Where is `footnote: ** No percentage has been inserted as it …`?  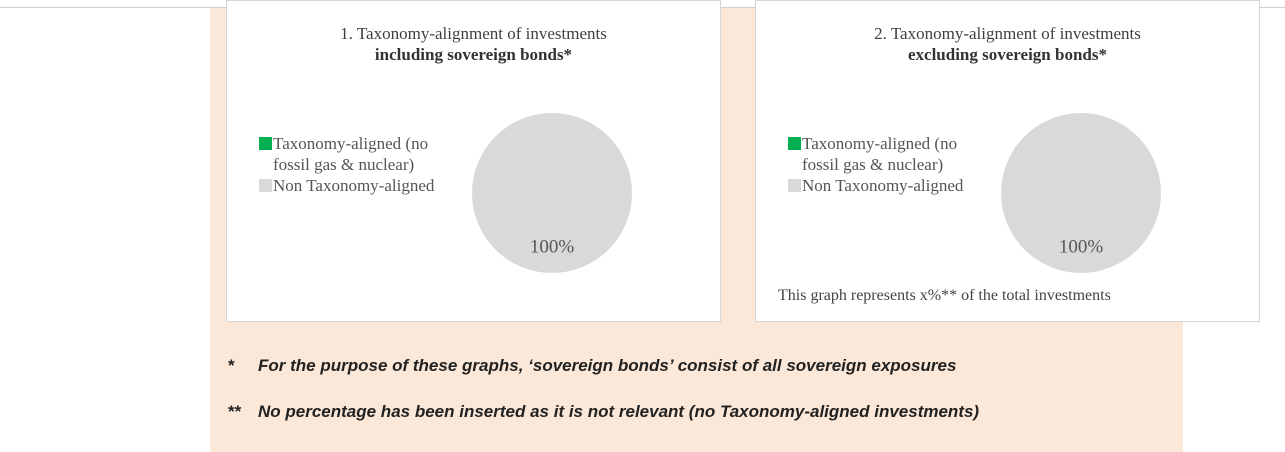
footnote: ** No percentage has been inserted as it … is located at coordinates (603, 412).